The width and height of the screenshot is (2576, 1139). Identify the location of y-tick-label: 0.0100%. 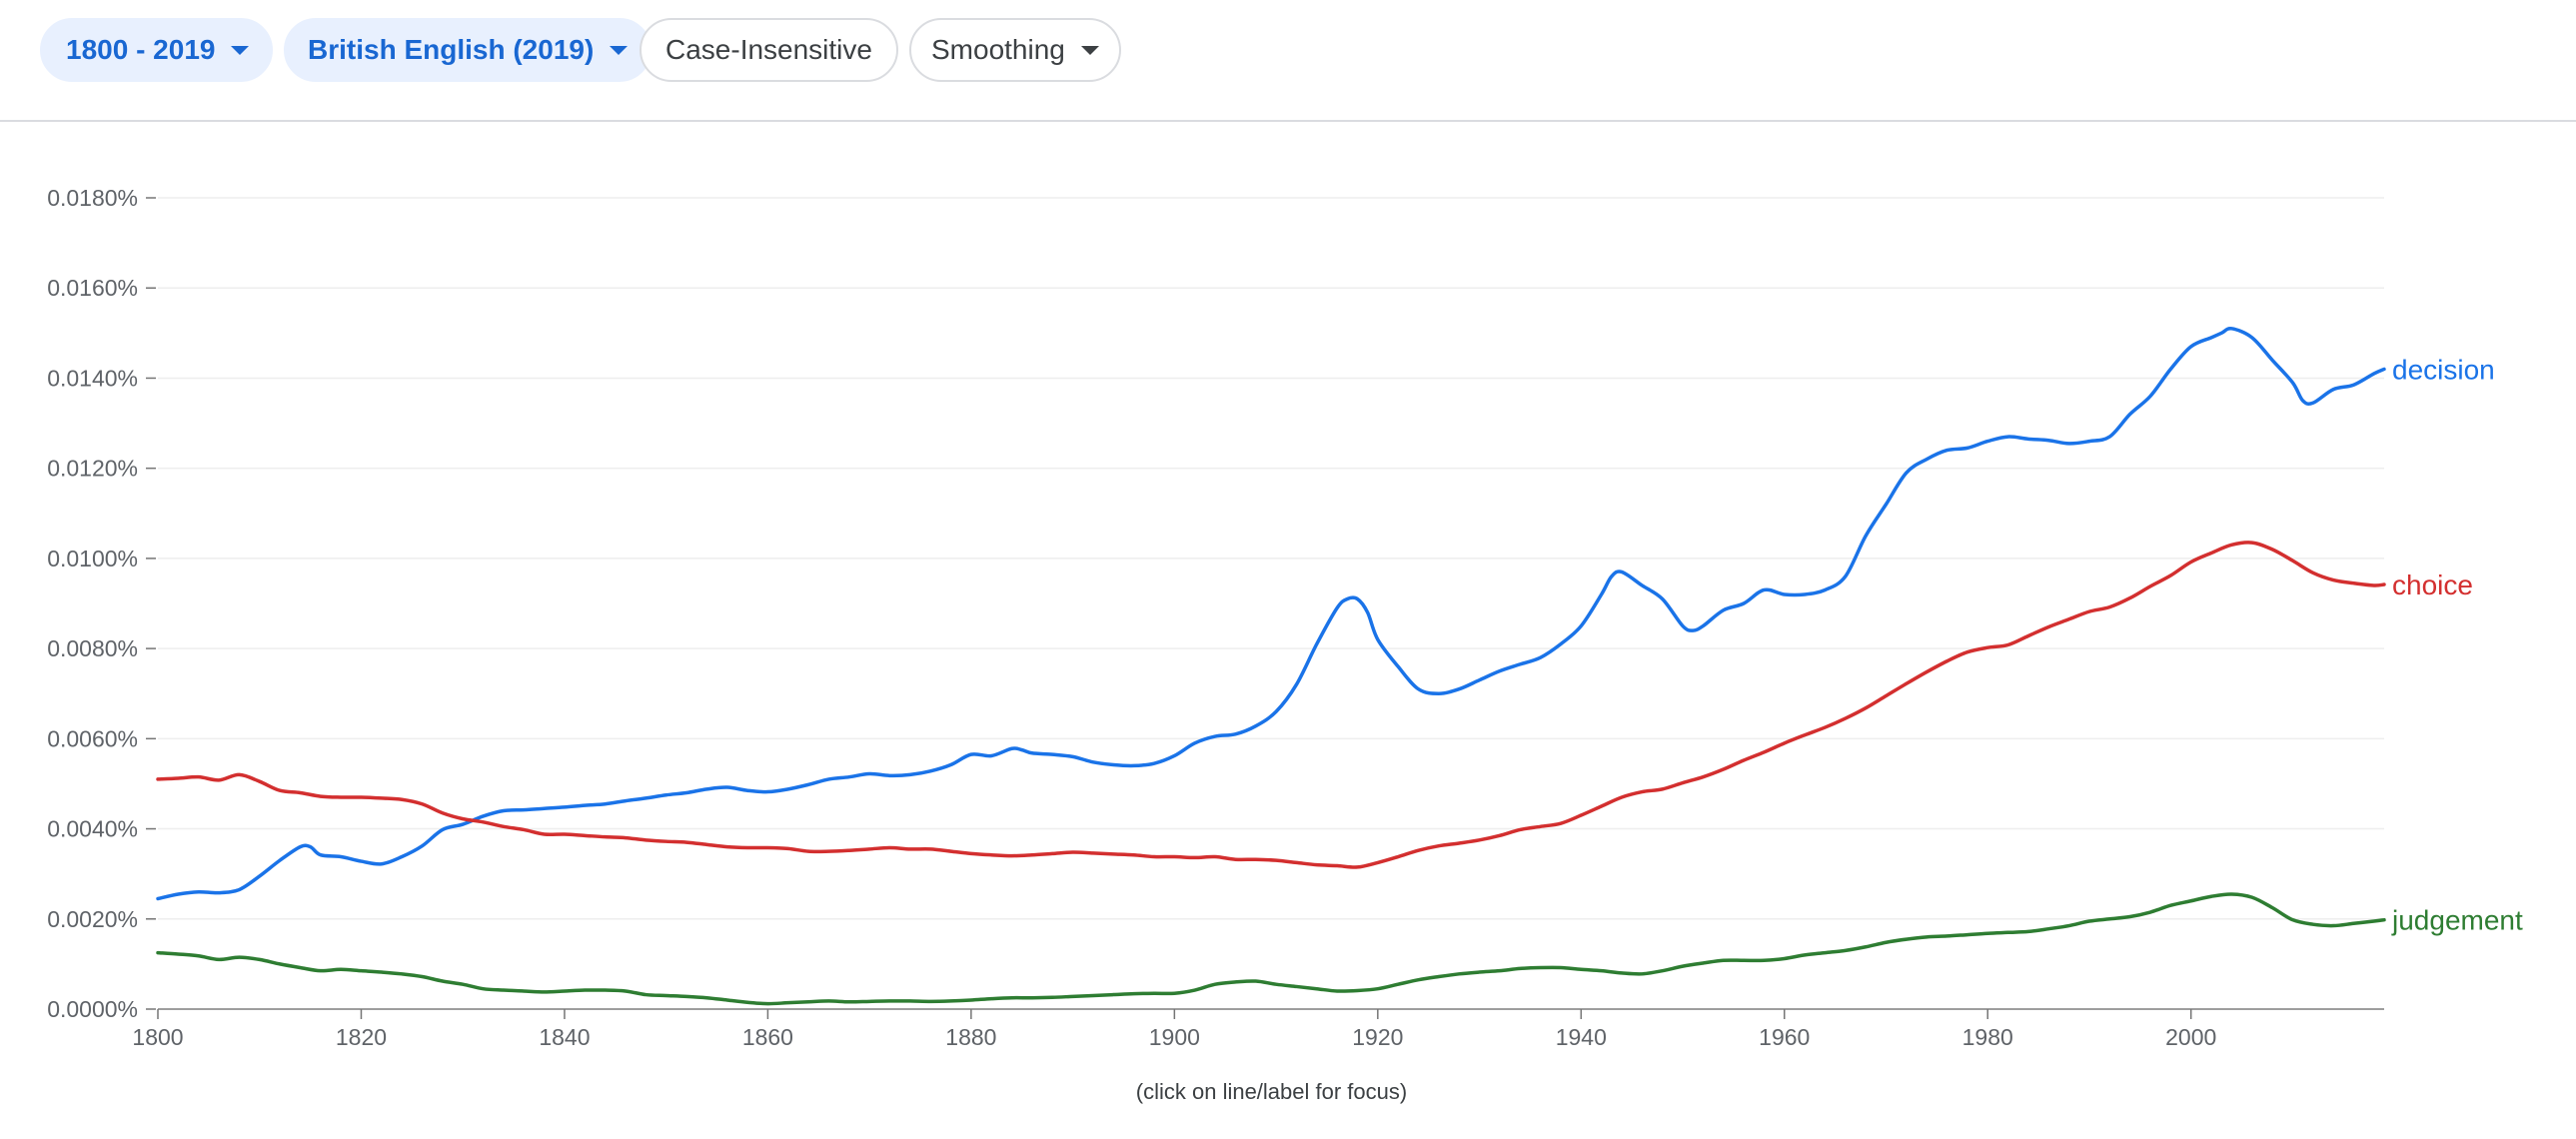
(92, 558).